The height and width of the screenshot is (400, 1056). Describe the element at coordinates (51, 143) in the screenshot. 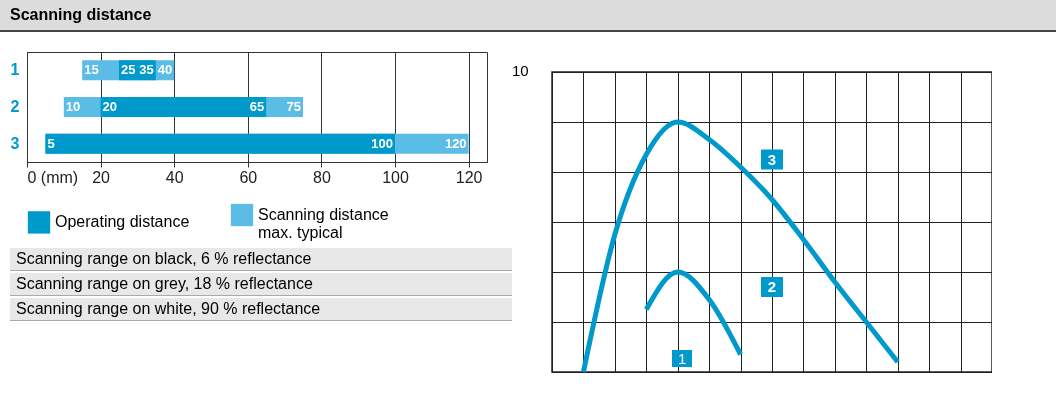

I see `annotation: 5` at that location.